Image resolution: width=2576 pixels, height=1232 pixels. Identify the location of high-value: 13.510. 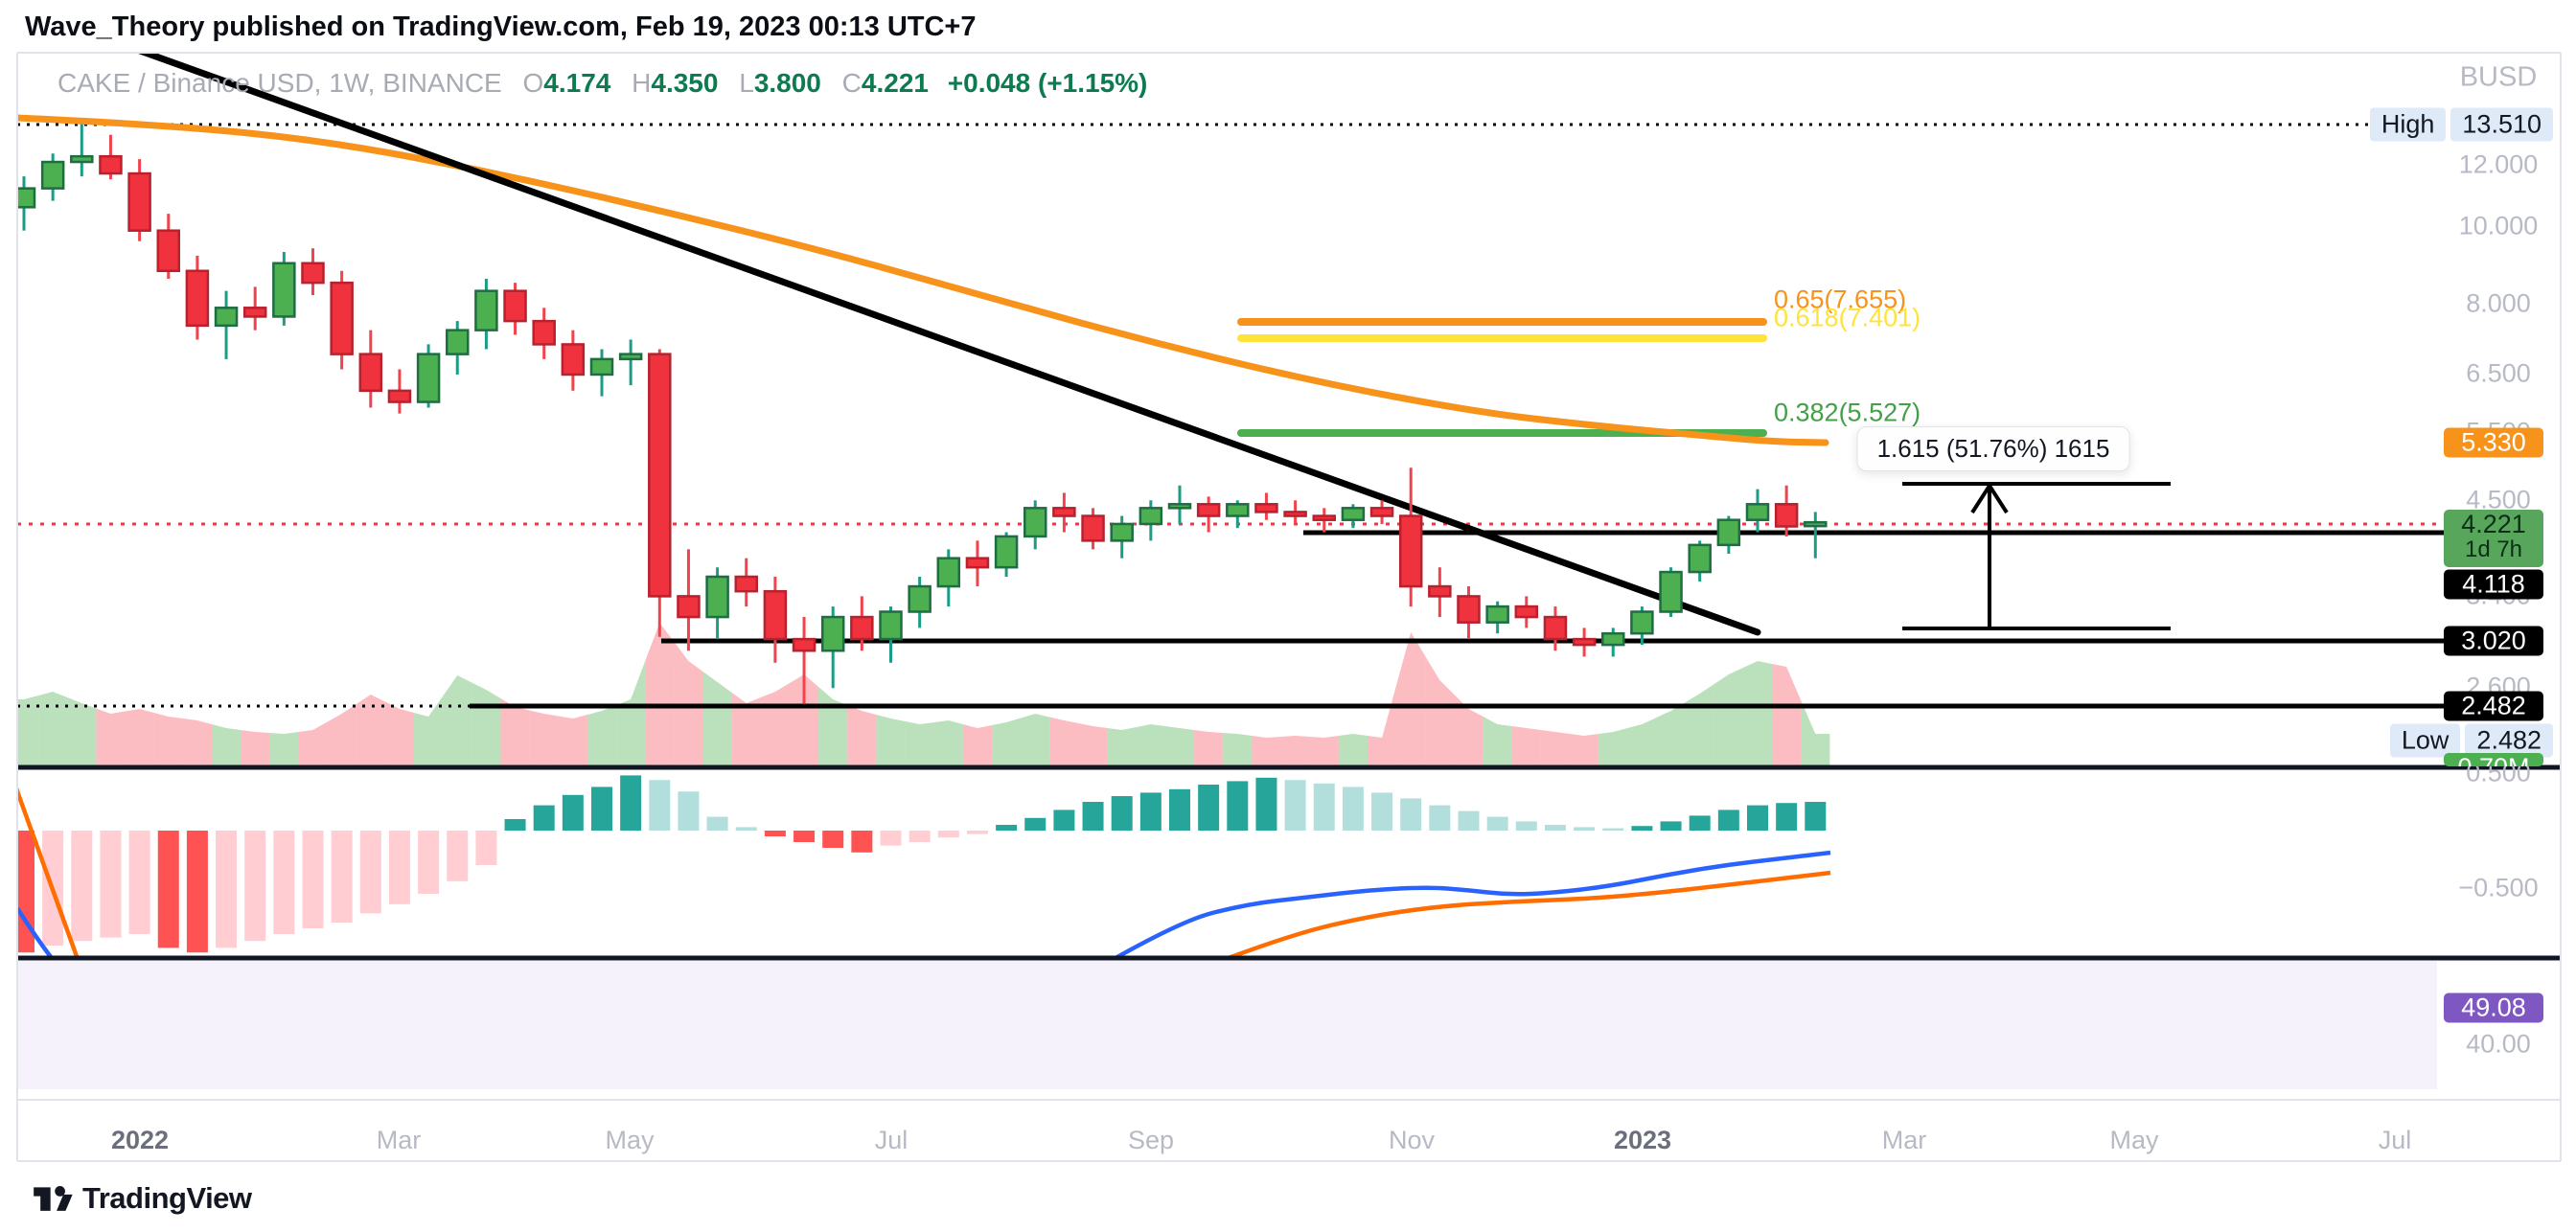
(2501, 124).